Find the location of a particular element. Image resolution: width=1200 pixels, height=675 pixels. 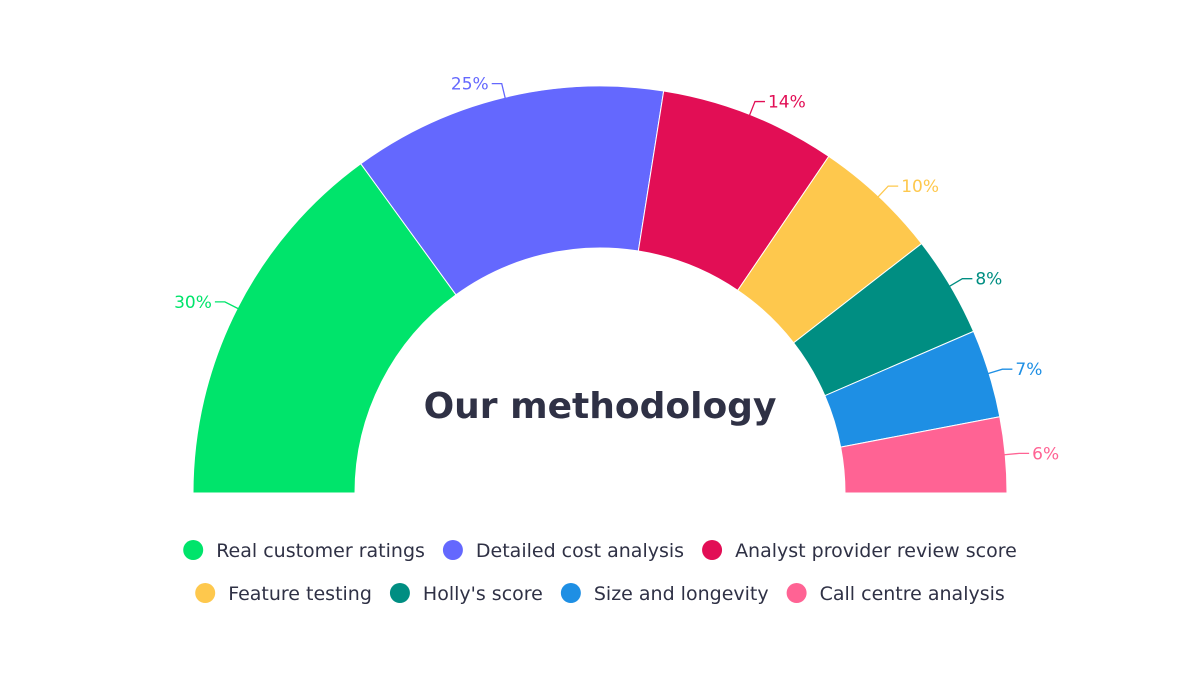

slice-detailed-cost-analysis is located at coordinates (512, 190).